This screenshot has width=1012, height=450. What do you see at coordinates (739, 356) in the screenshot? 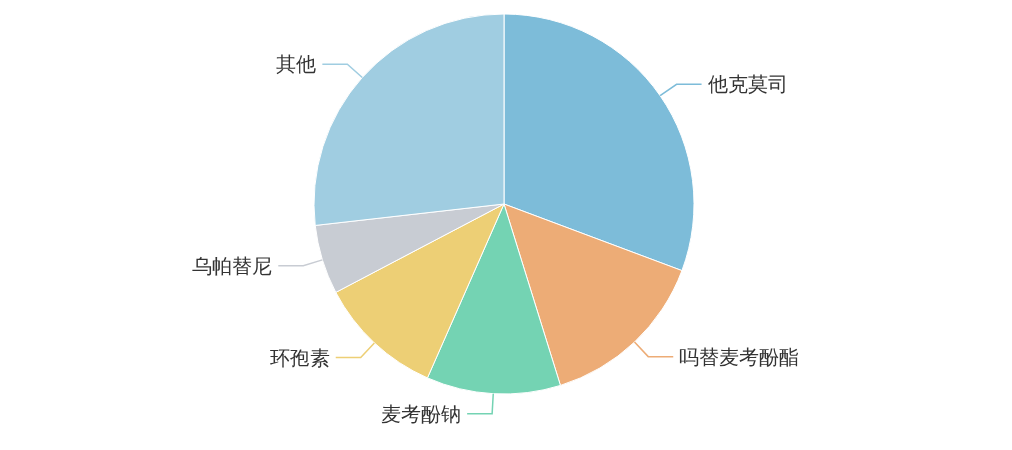
I see `slice-label: 吗替麦考酚酯` at bounding box center [739, 356].